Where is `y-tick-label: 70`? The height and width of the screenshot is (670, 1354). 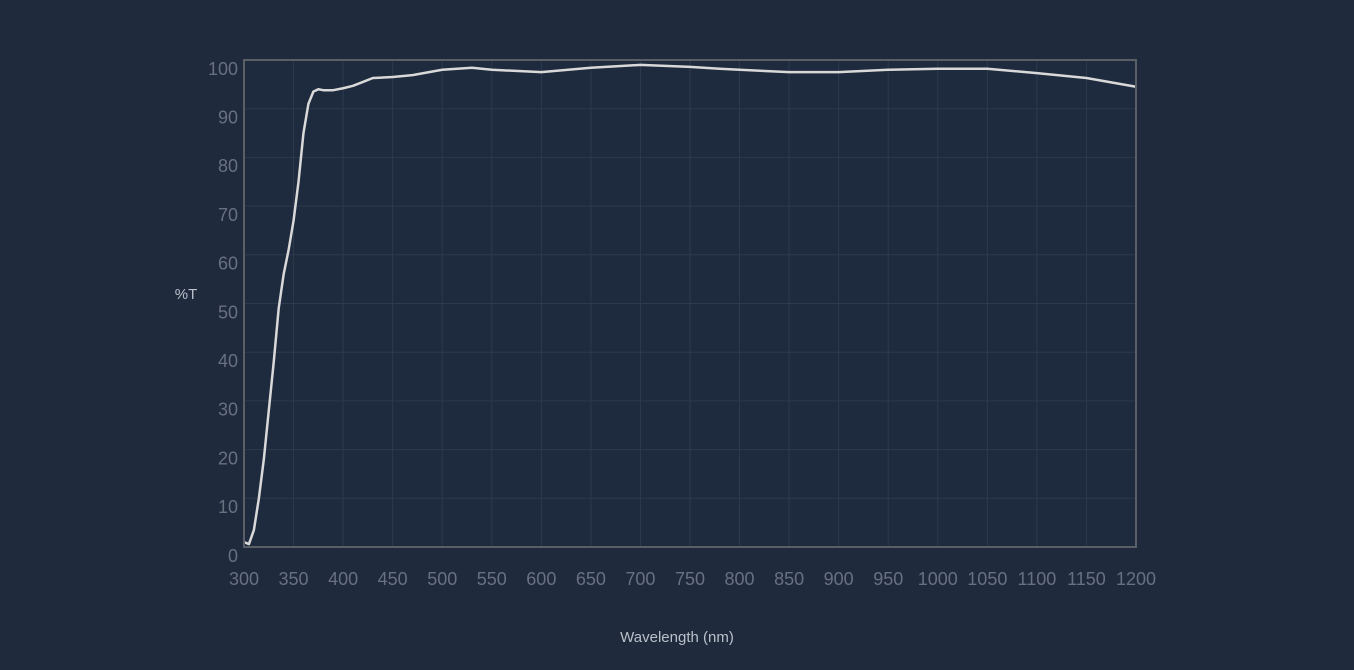 y-tick-label: 70 is located at coordinates (228, 215).